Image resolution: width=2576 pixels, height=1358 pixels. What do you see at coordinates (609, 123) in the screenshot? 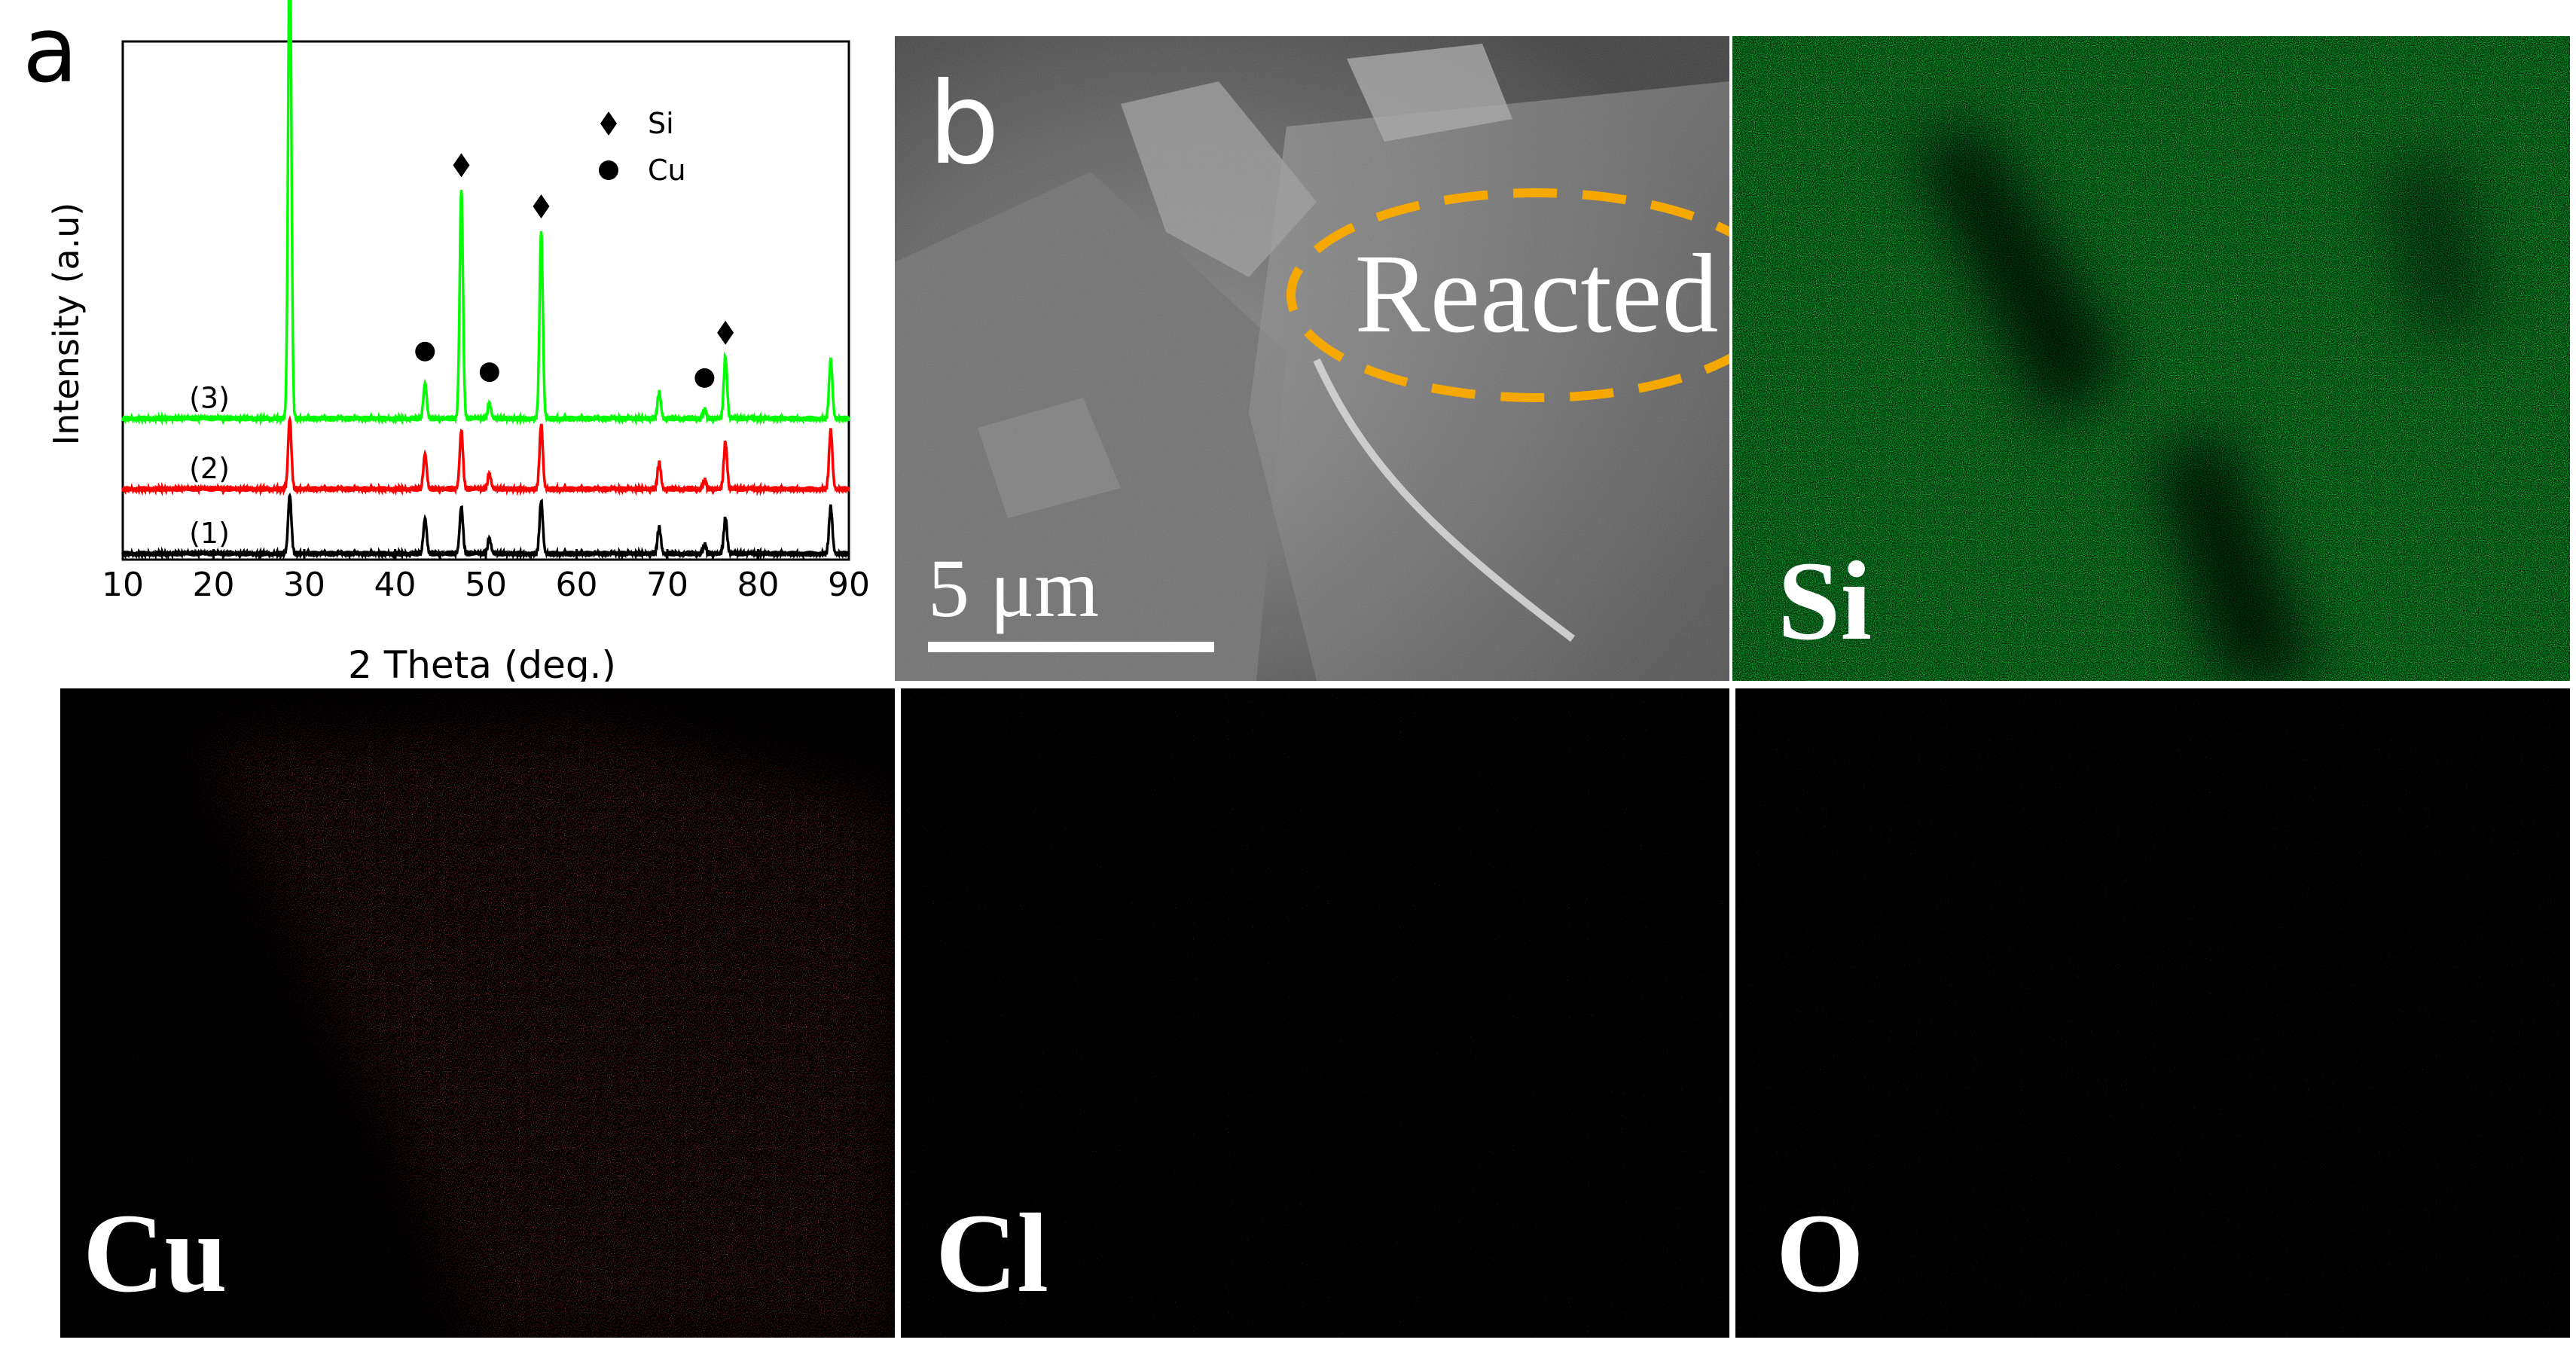
I see `legend-si-marker` at bounding box center [609, 123].